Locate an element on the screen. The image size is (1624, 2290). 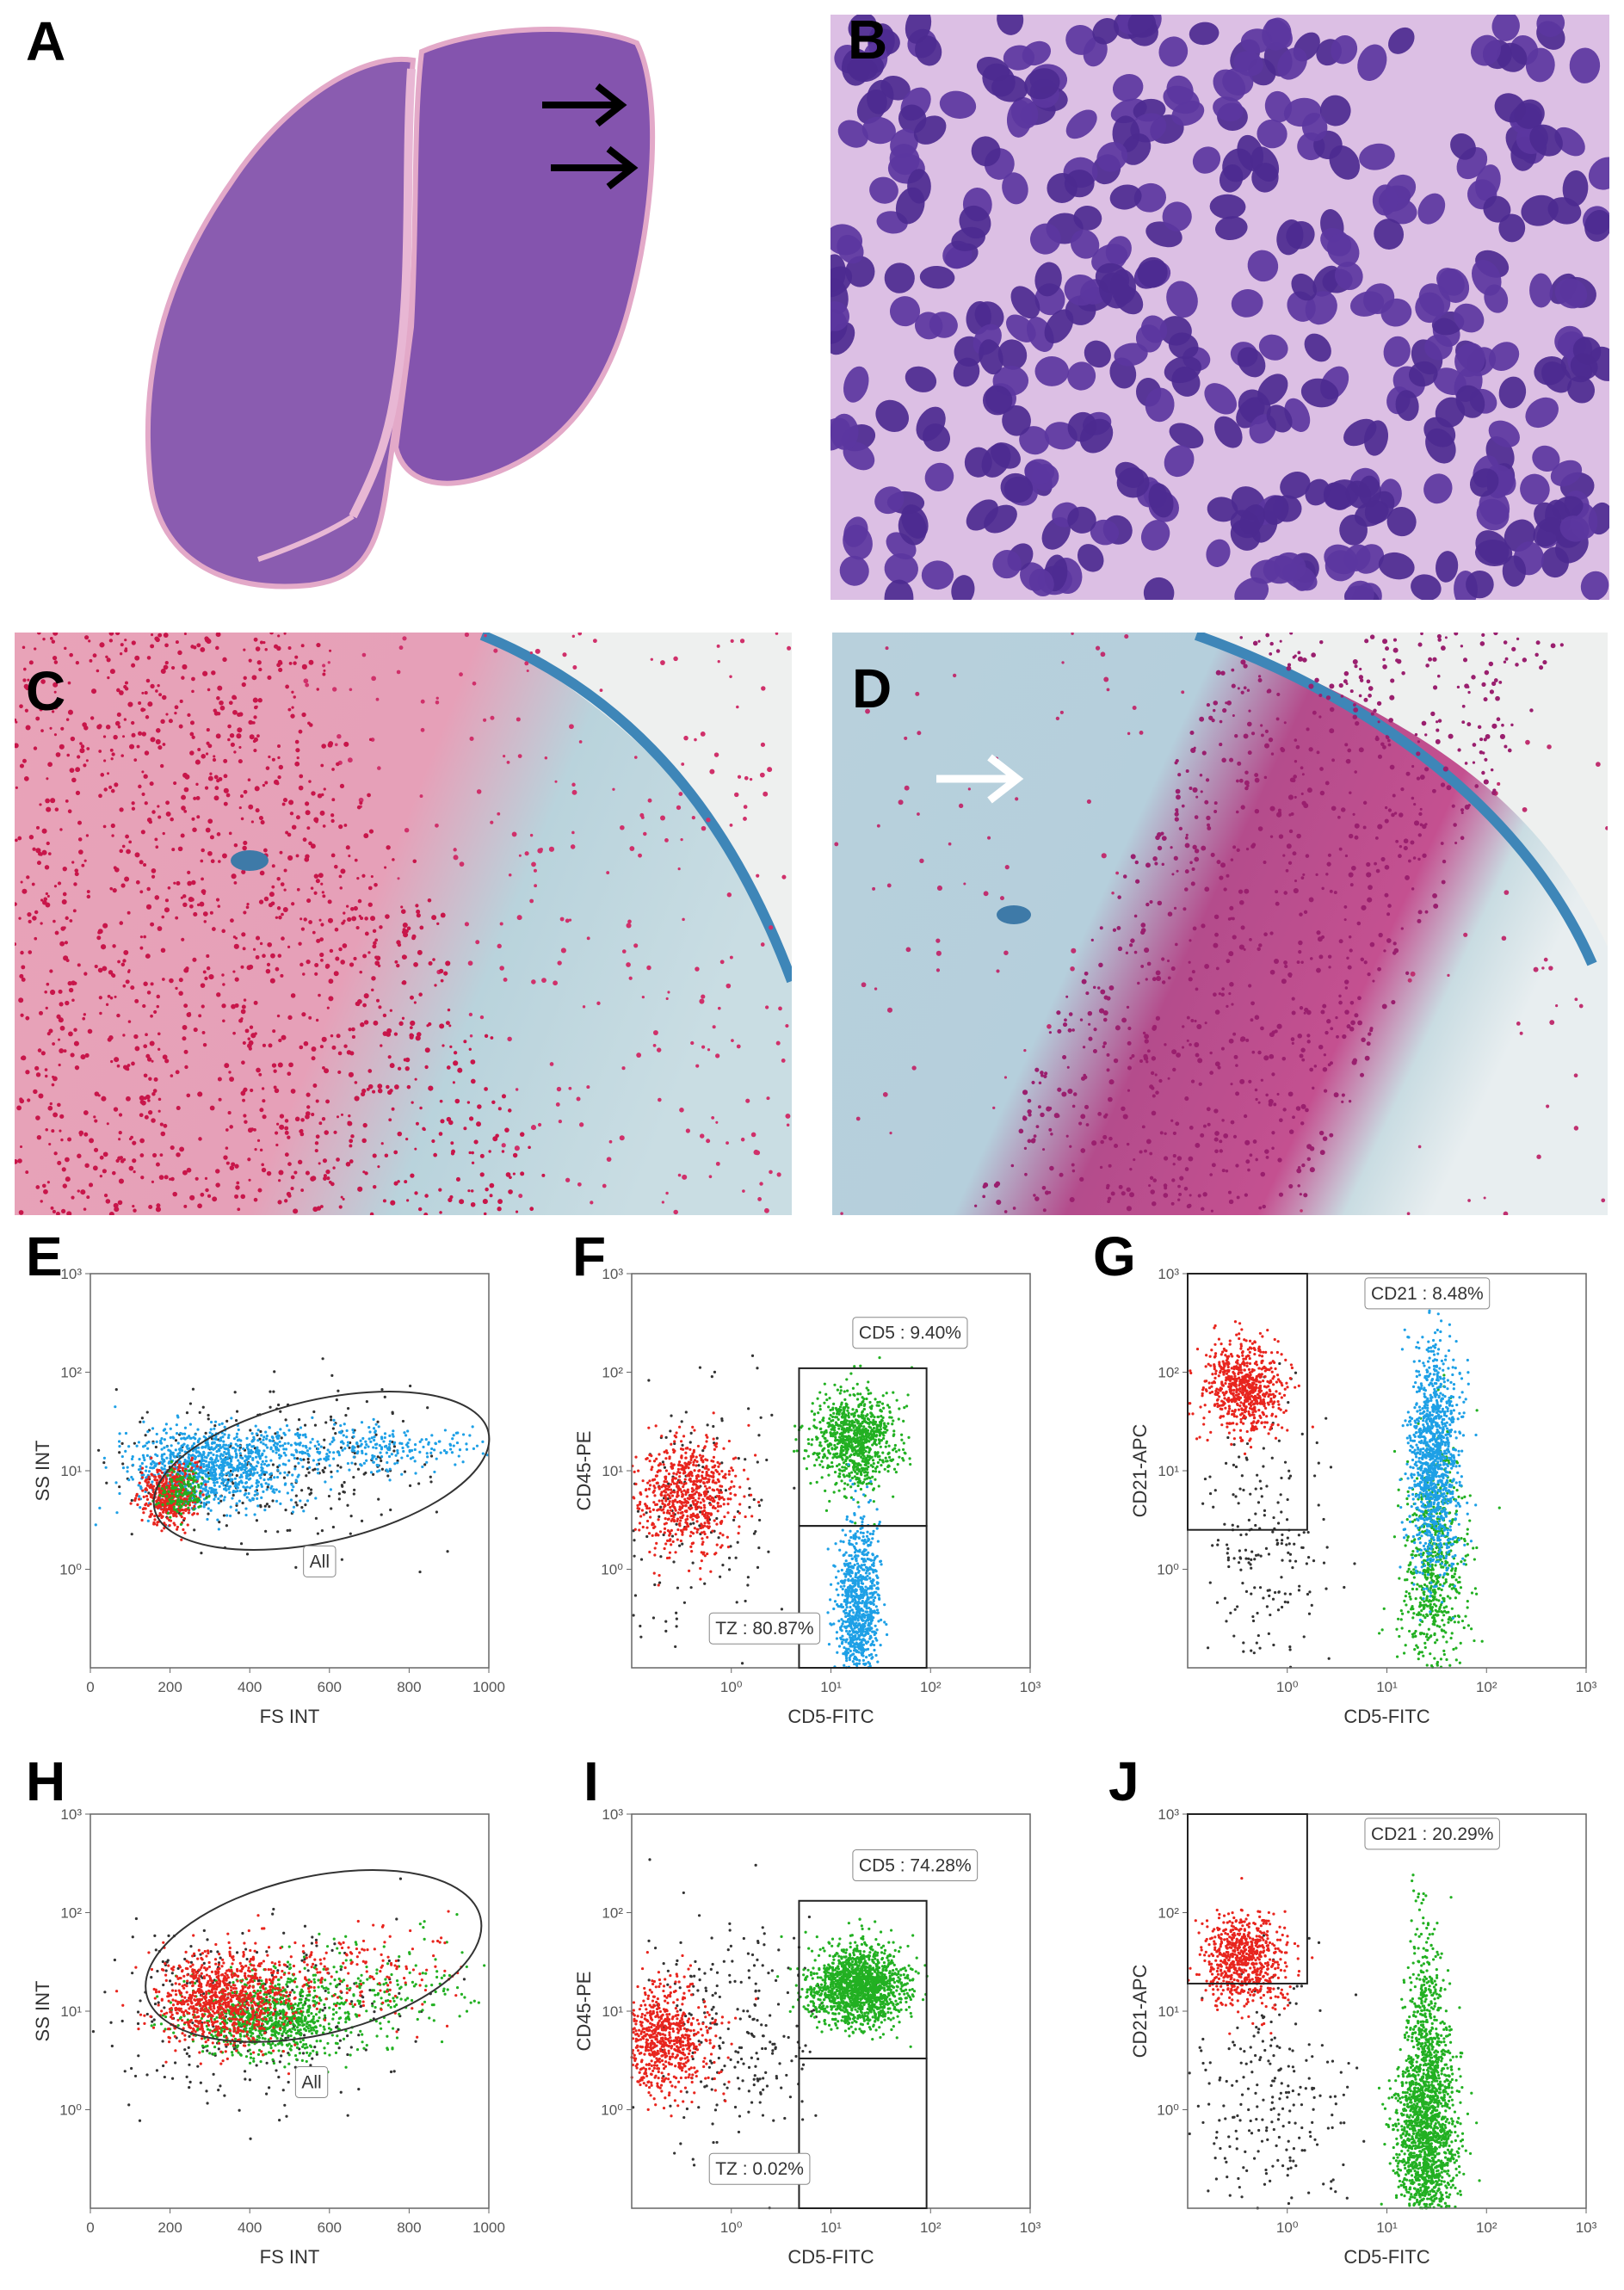
gate-label: TZ : 0.02% is located at coordinates (759, 2169).